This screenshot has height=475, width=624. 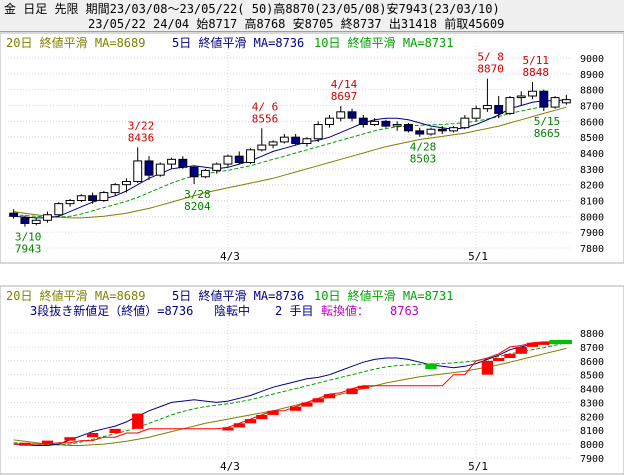 What do you see at coordinates (592, 59) in the screenshot?
I see `y-tick-label: 9000` at bounding box center [592, 59].